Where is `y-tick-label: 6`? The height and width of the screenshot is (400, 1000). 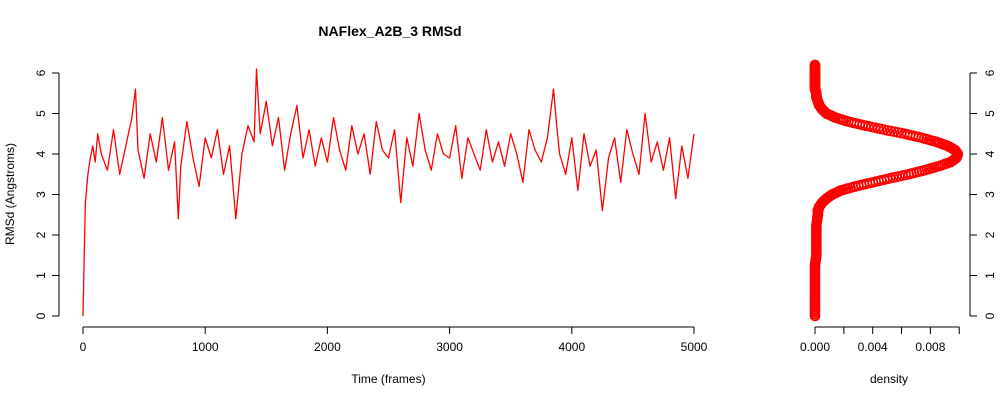
y-tick-label: 6 is located at coordinates (41, 72).